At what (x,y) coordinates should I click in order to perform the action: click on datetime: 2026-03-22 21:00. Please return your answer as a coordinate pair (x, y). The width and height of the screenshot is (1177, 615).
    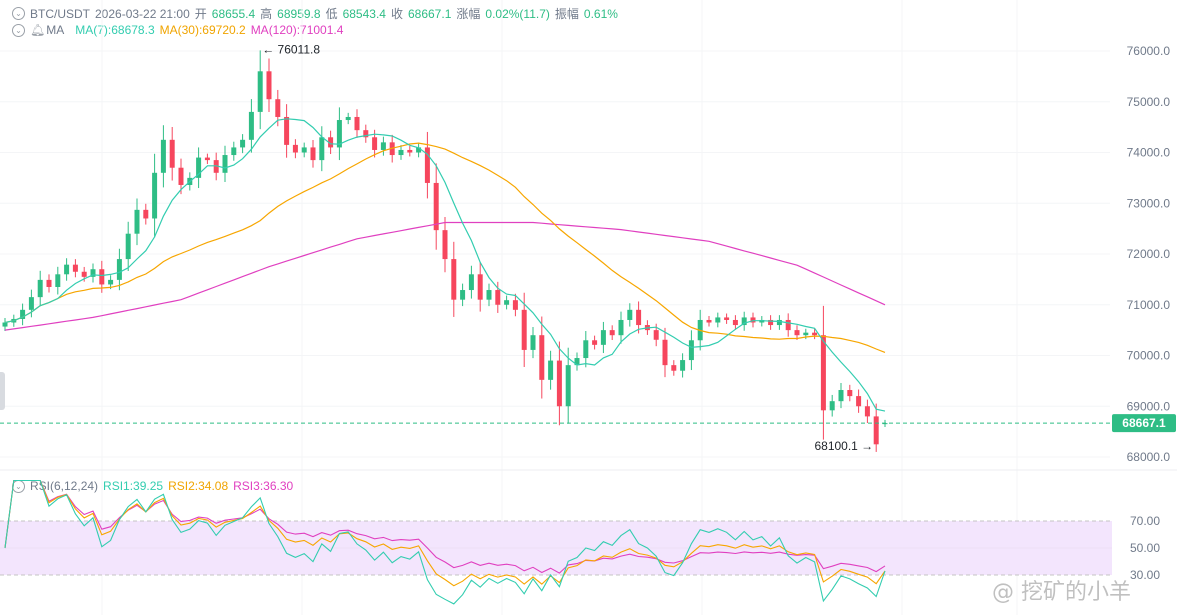
    Looking at the image, I should click on (142, 13).